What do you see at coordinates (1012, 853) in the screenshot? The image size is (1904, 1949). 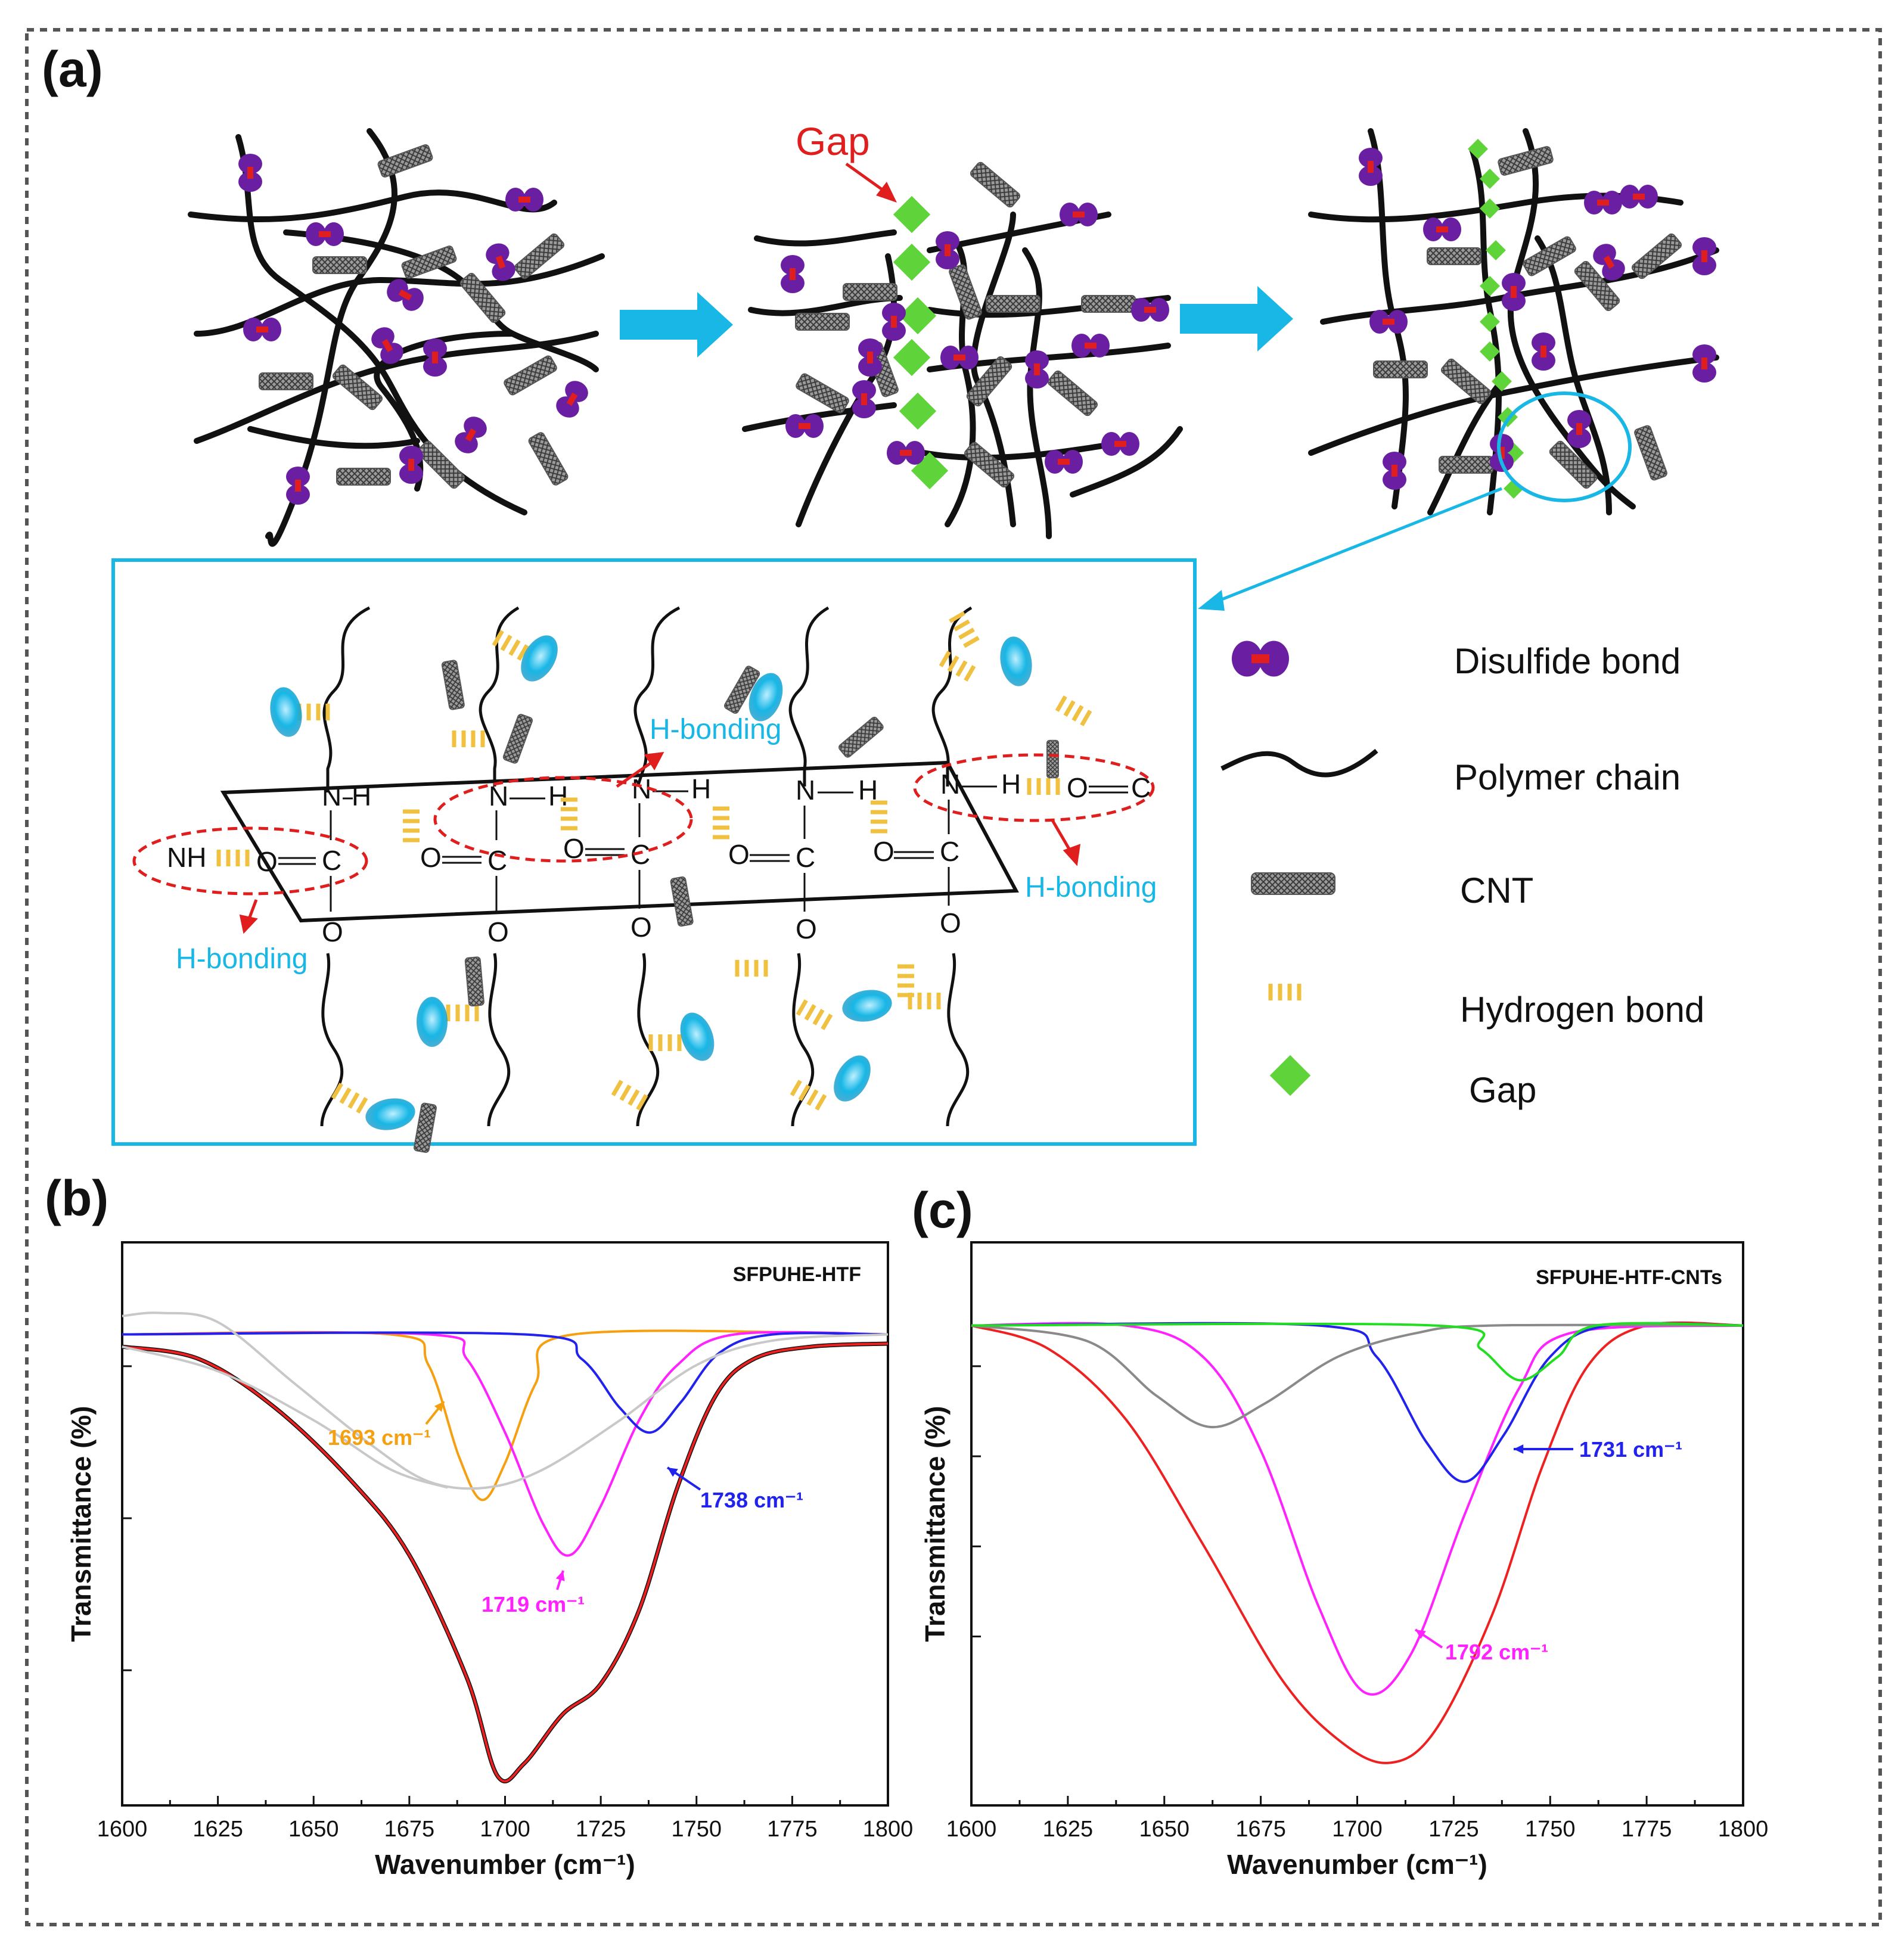 I see `urethane-5: N H C O O O C` at bounding box center [1012, 853].